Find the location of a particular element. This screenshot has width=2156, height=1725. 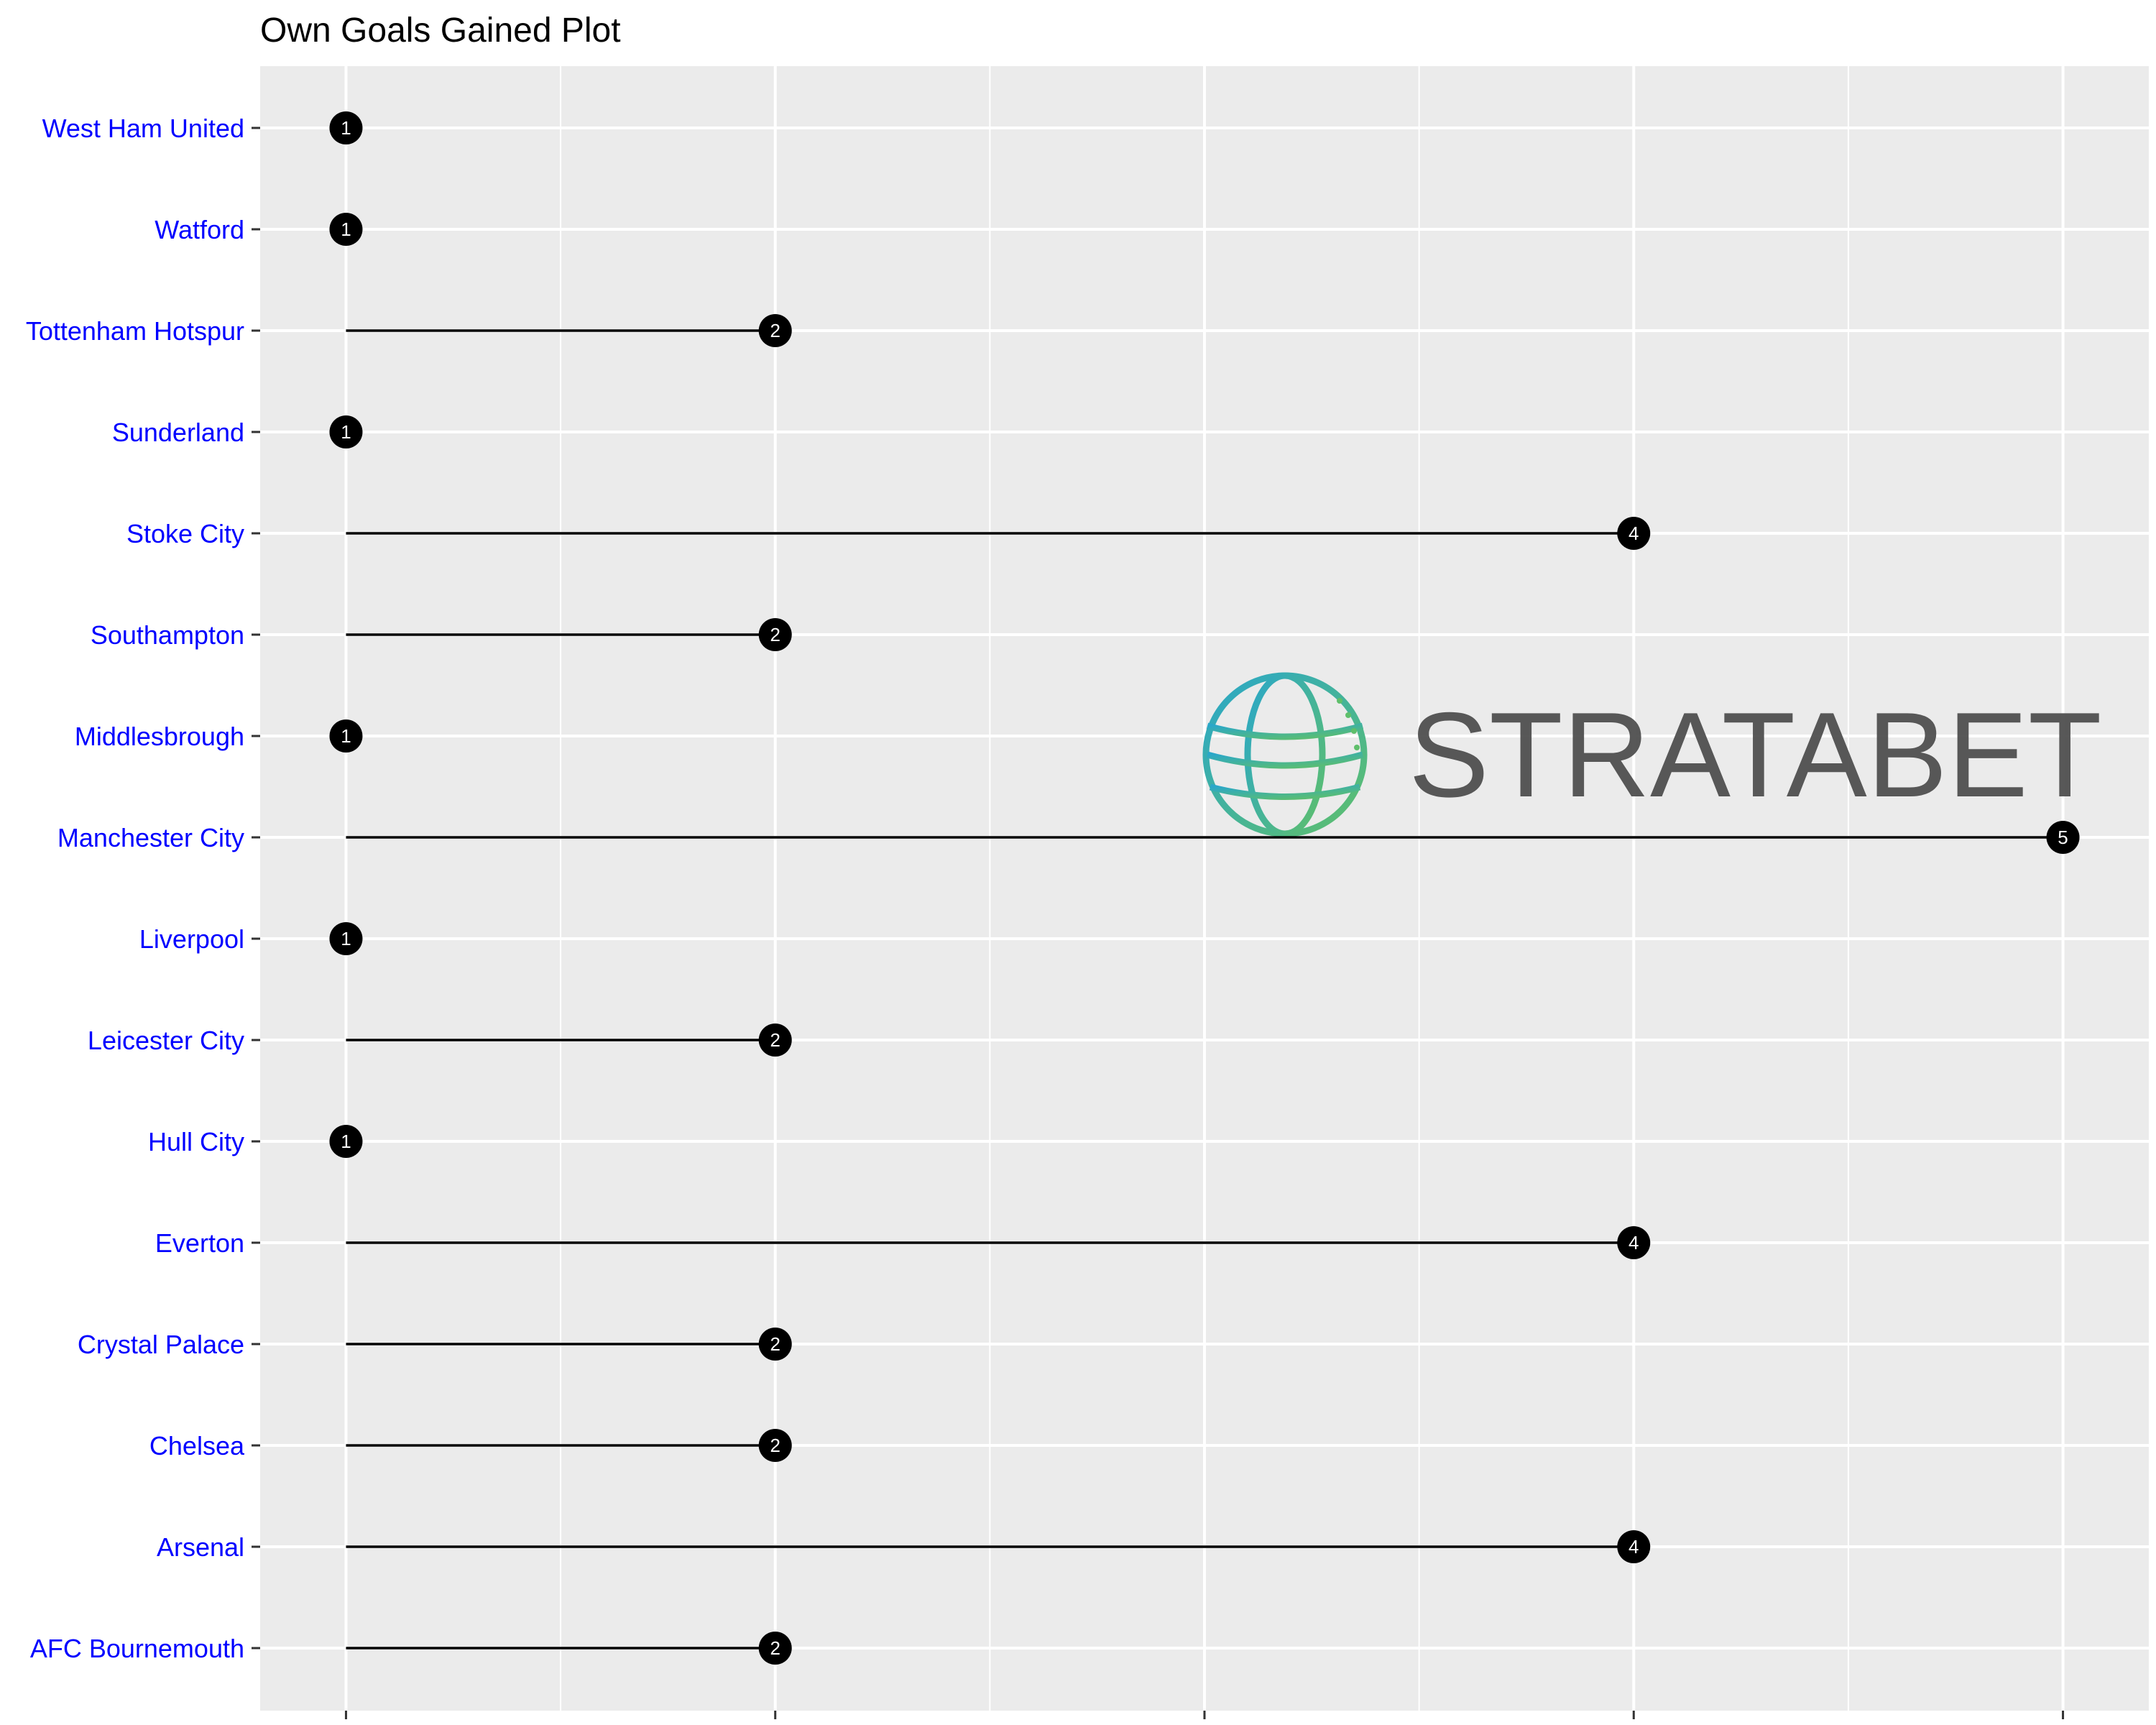

y-tick-label: Chelsea is located at coordinates (197, 1445).